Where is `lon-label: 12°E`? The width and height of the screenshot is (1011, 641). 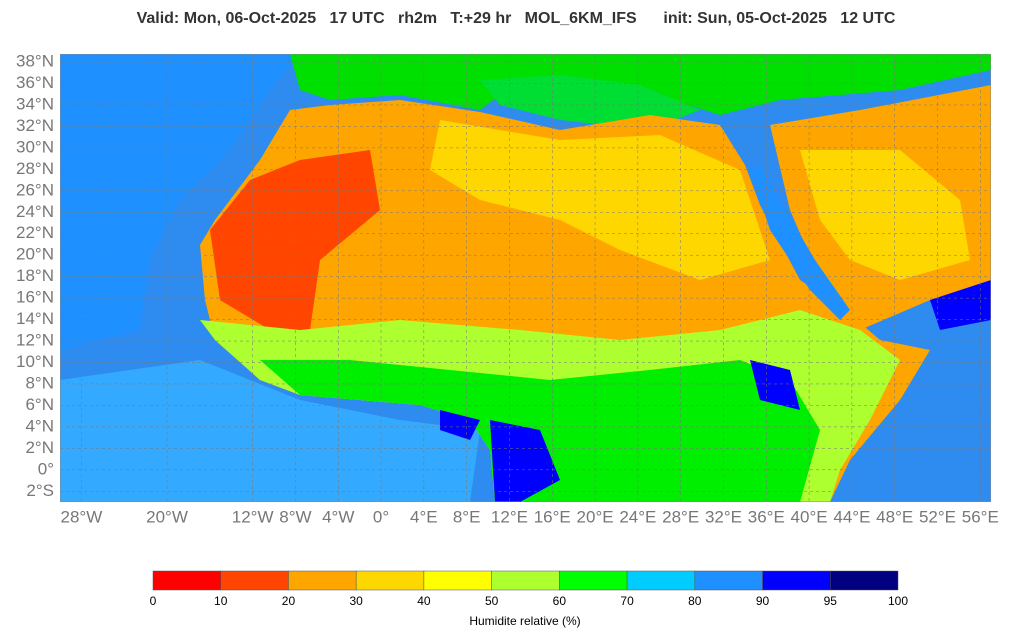 lon-label: 12°E is located at coordinates (509, 516).